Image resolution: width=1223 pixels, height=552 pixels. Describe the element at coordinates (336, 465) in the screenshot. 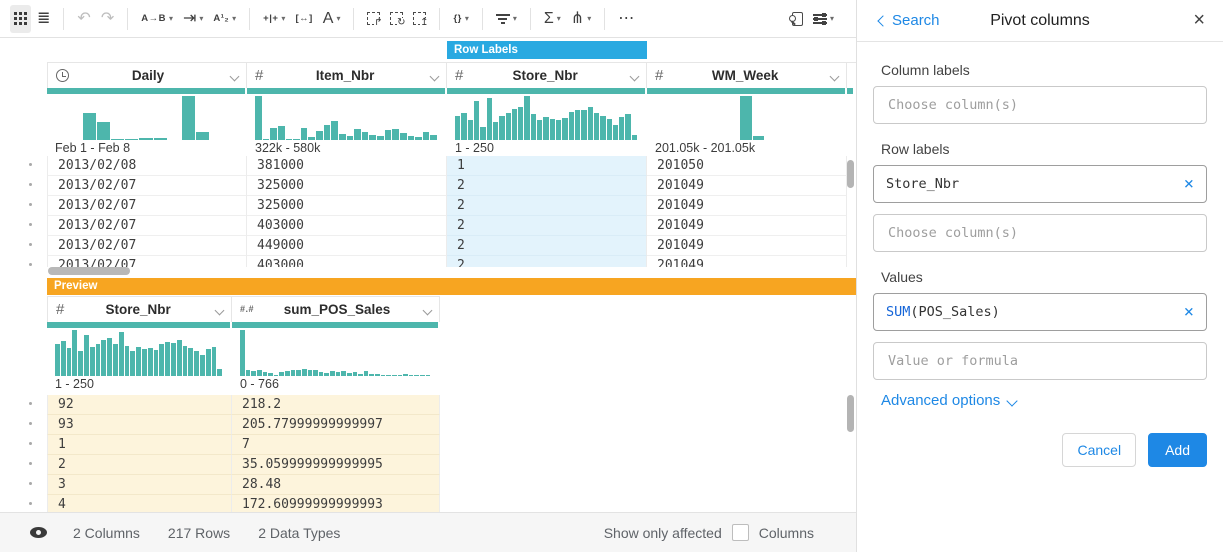

I see `data-cell: 35.059999999999995` at that location.